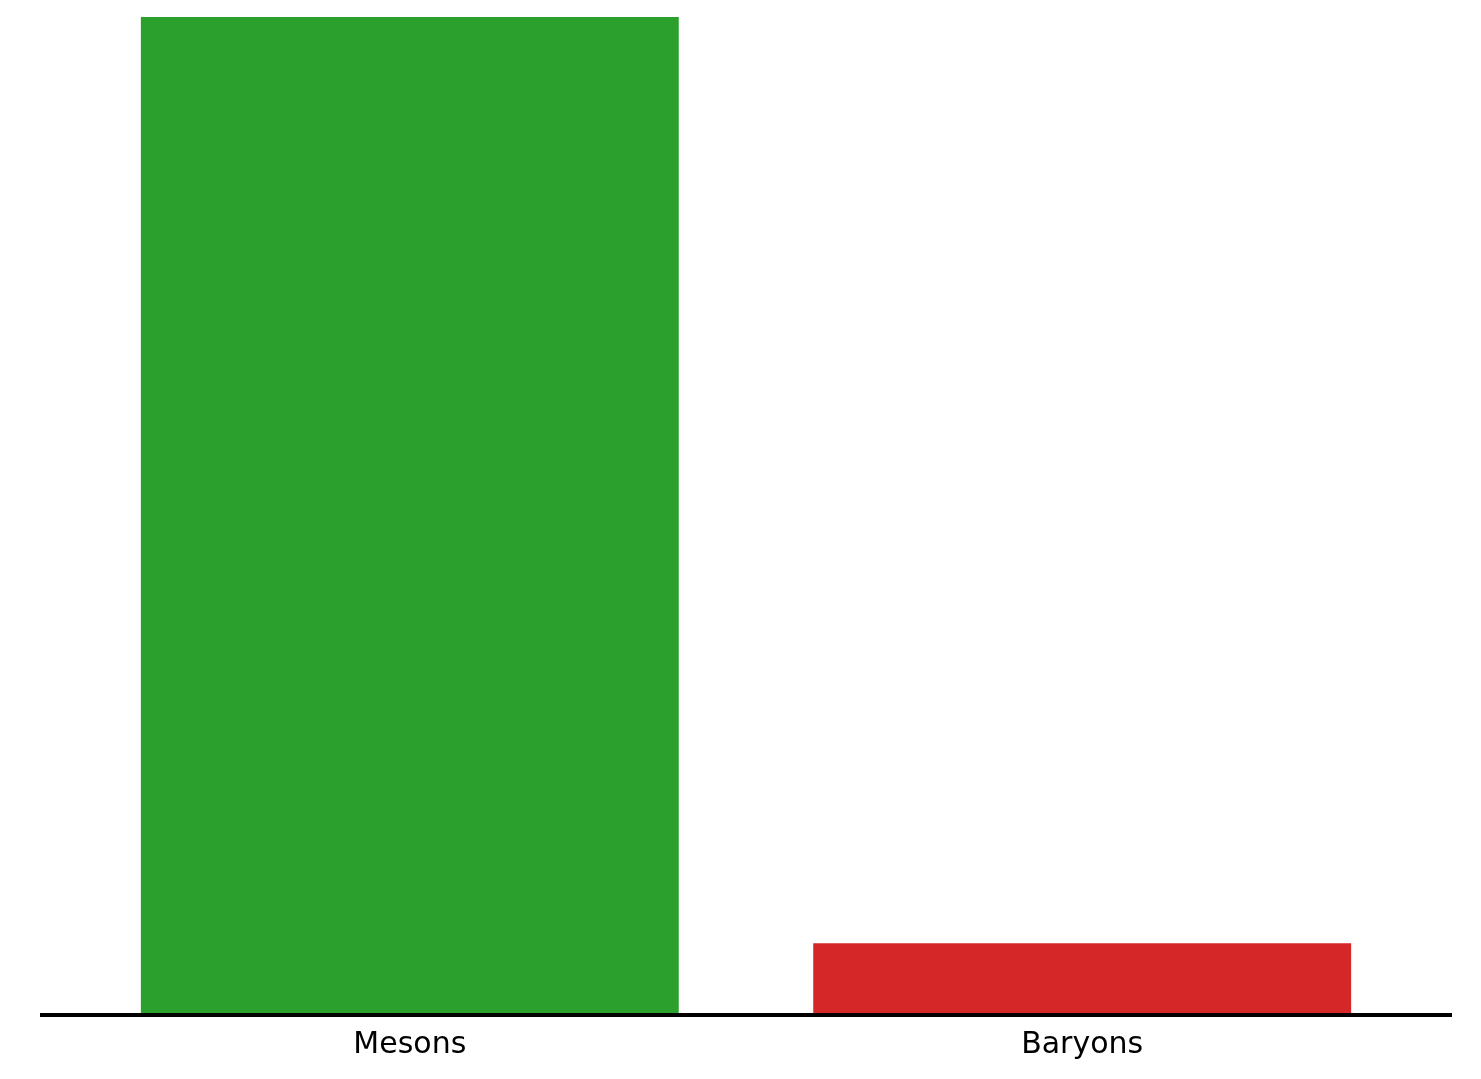 This screenshot has width=1481, height=1079. I want to click on x-tick-label: Baryons, so click(1082, 1042).